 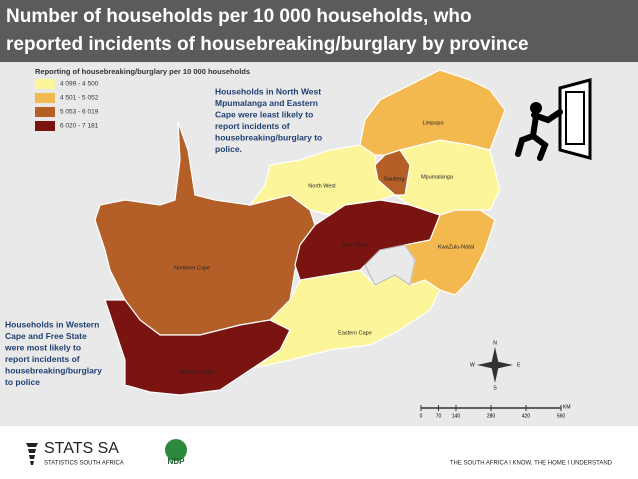 What do you see at coordinates (268, 137) in the screenshot?
I see `note-top: housebreaking/burglary to` at bounding box center [268, 137].